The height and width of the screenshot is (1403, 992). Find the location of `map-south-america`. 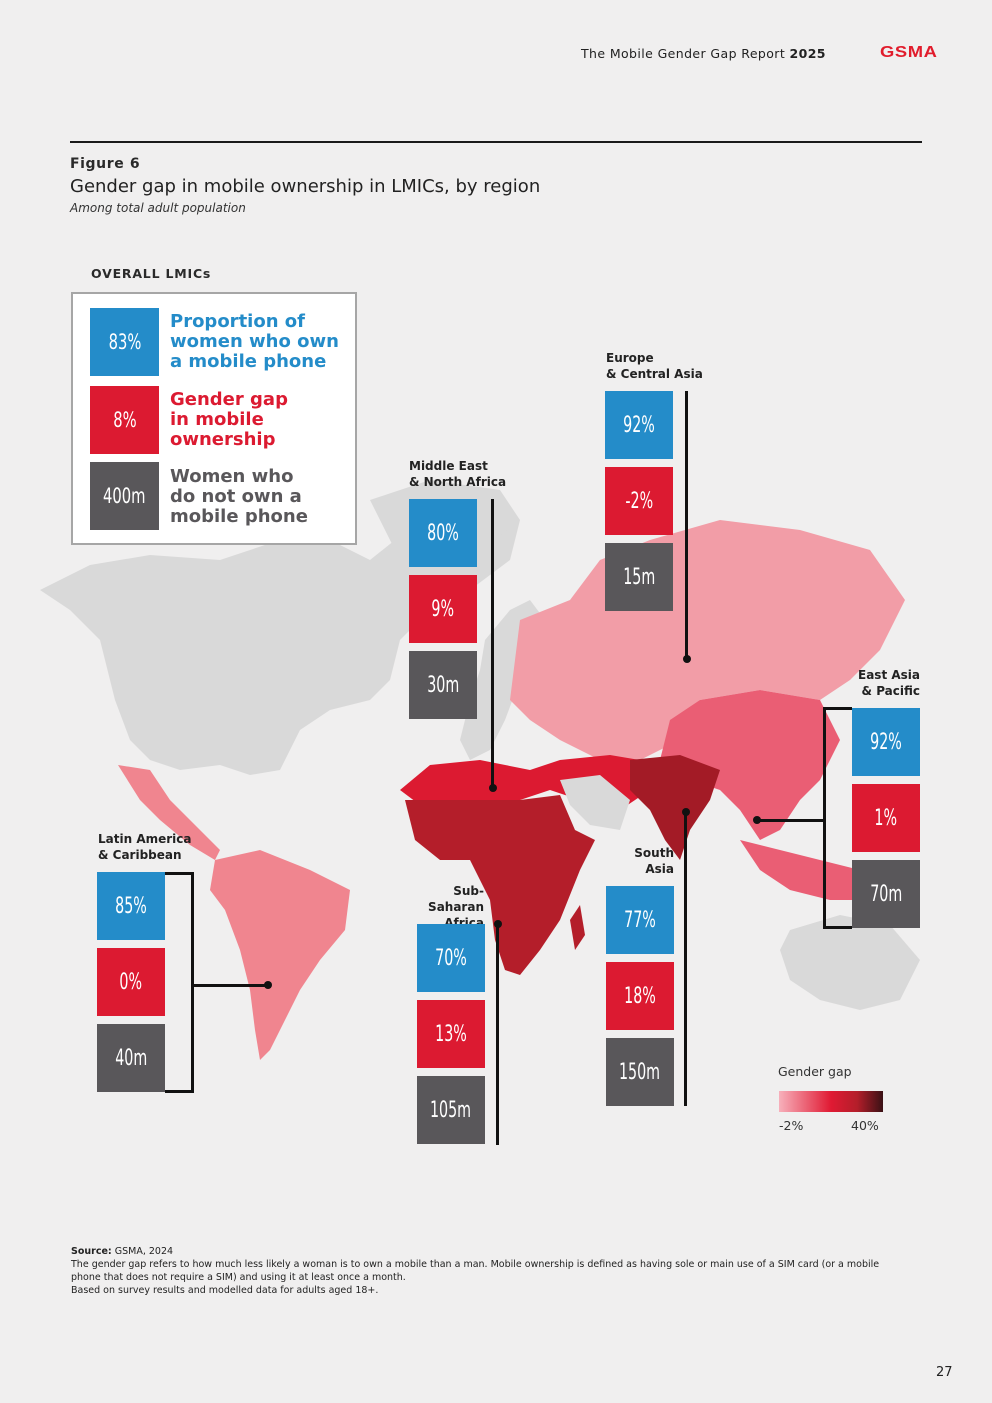

map-south-america is located at coordinates (280, 955).